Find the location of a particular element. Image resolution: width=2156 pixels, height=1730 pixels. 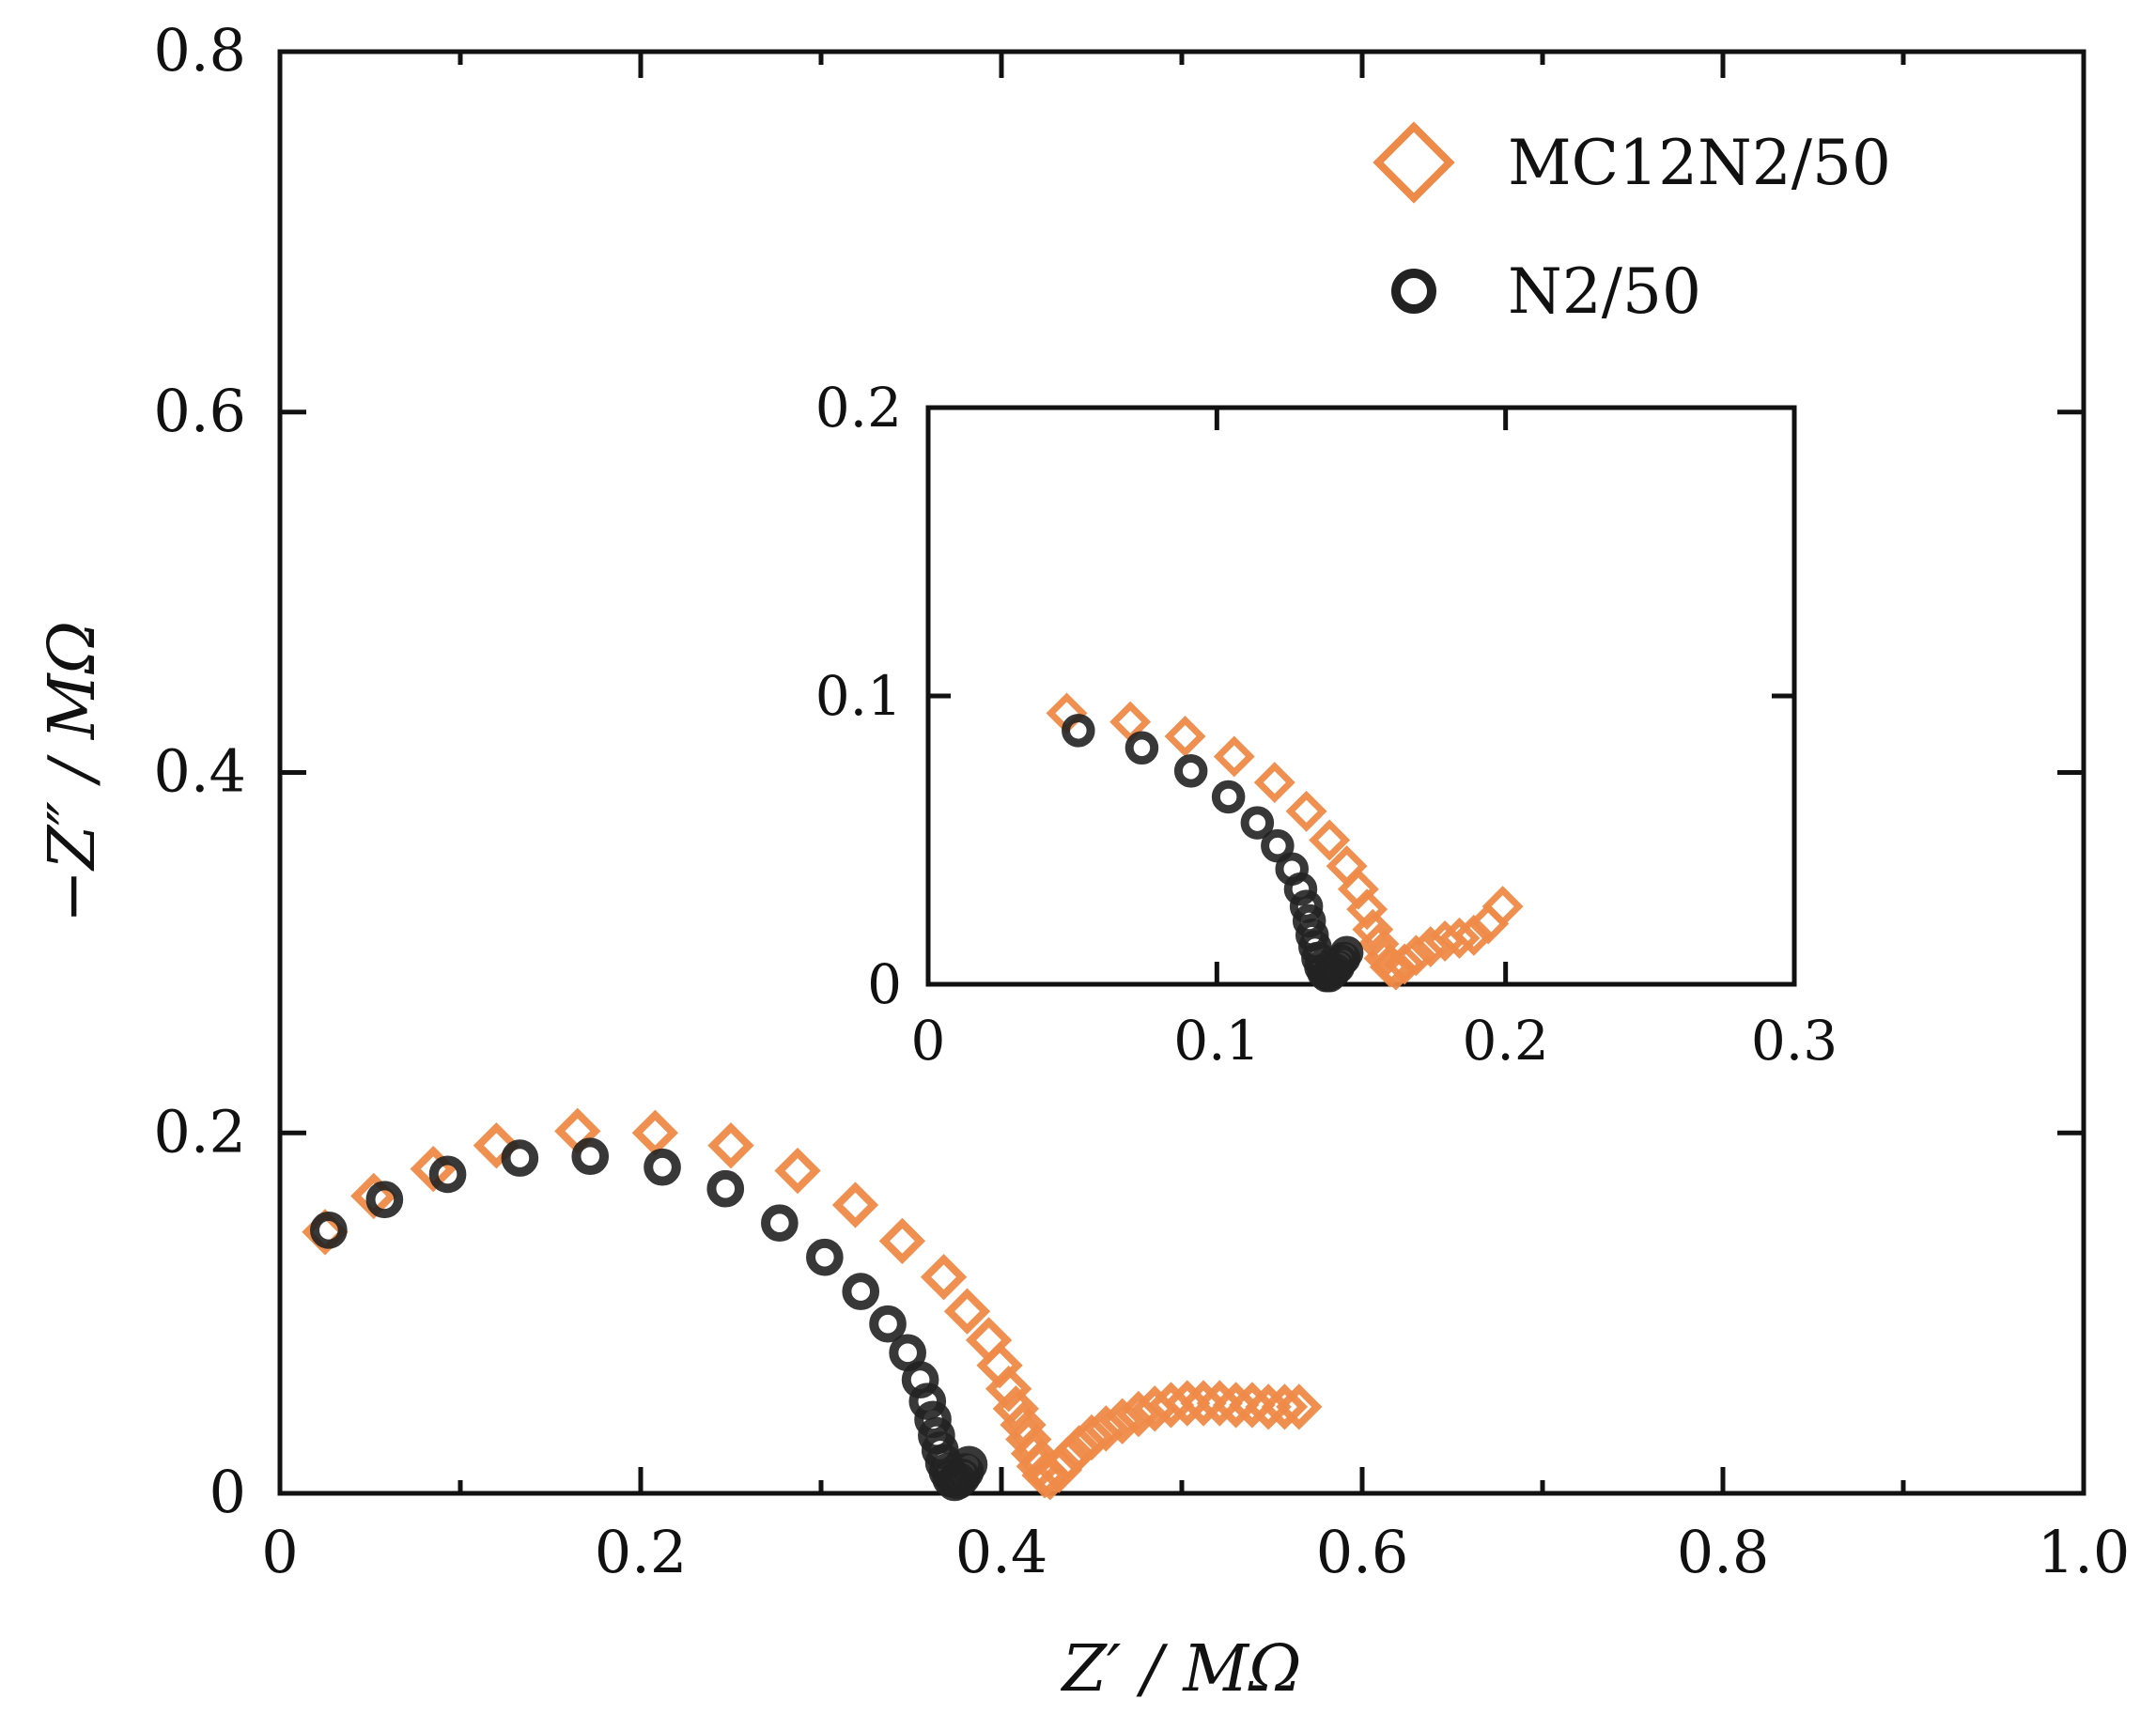

x-axis-title: Z′ / MΩ is located at coordinates (1182, 1669).